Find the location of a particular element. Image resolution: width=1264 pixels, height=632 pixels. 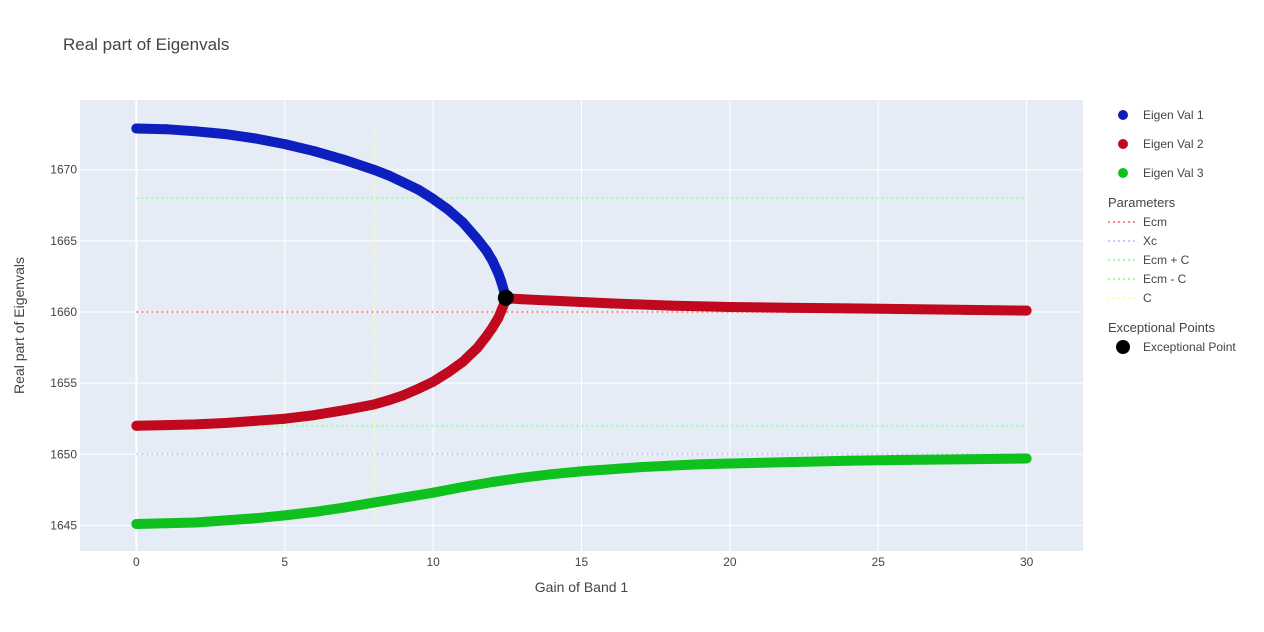

legend-label: Eigen Val 3 is located at coordinates (1173, 173).